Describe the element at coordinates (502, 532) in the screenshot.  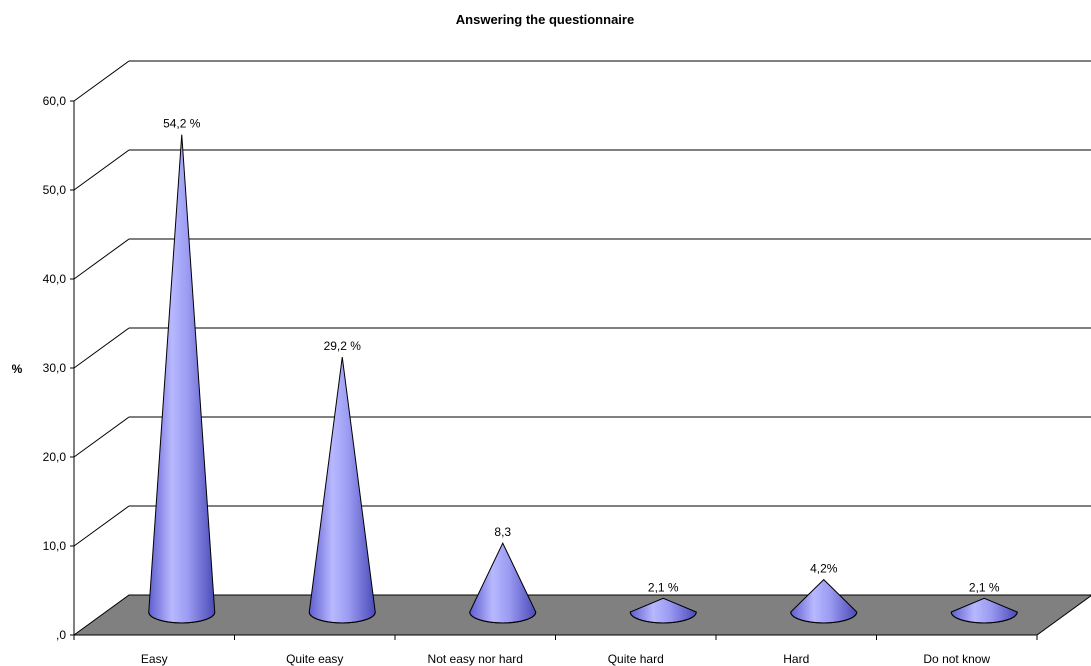
I see `data-label: 8,3` at that location.